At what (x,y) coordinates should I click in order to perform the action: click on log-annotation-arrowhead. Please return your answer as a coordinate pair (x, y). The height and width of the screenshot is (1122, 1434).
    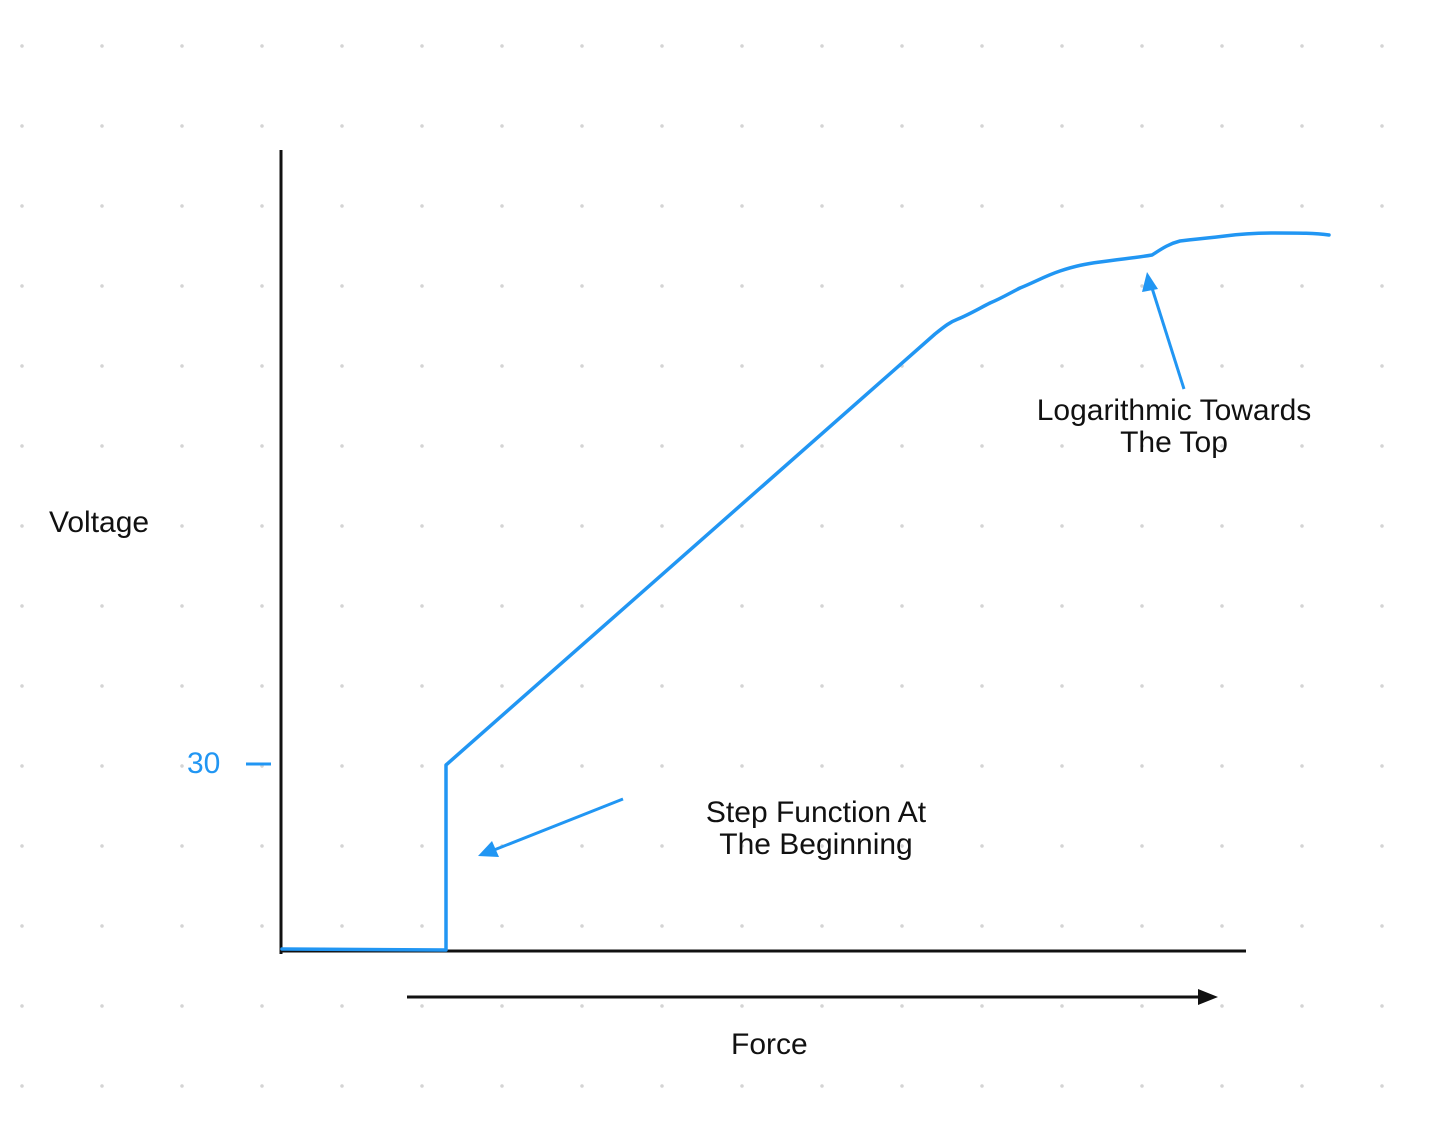
    Looking at the image, I should click on (1150, 282).